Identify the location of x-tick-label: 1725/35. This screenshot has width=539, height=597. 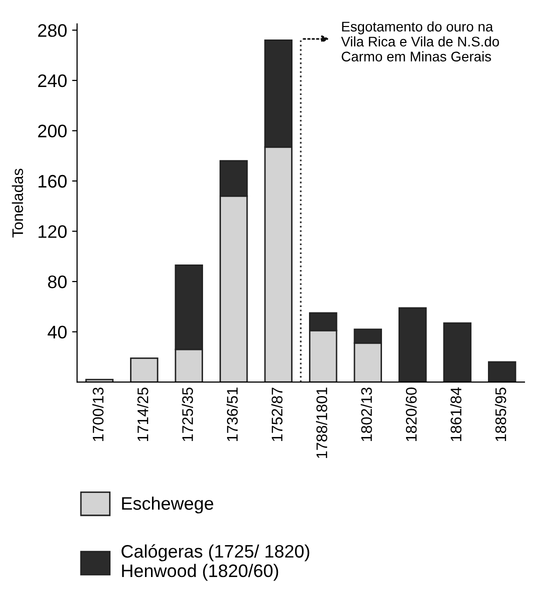
(188, 414).